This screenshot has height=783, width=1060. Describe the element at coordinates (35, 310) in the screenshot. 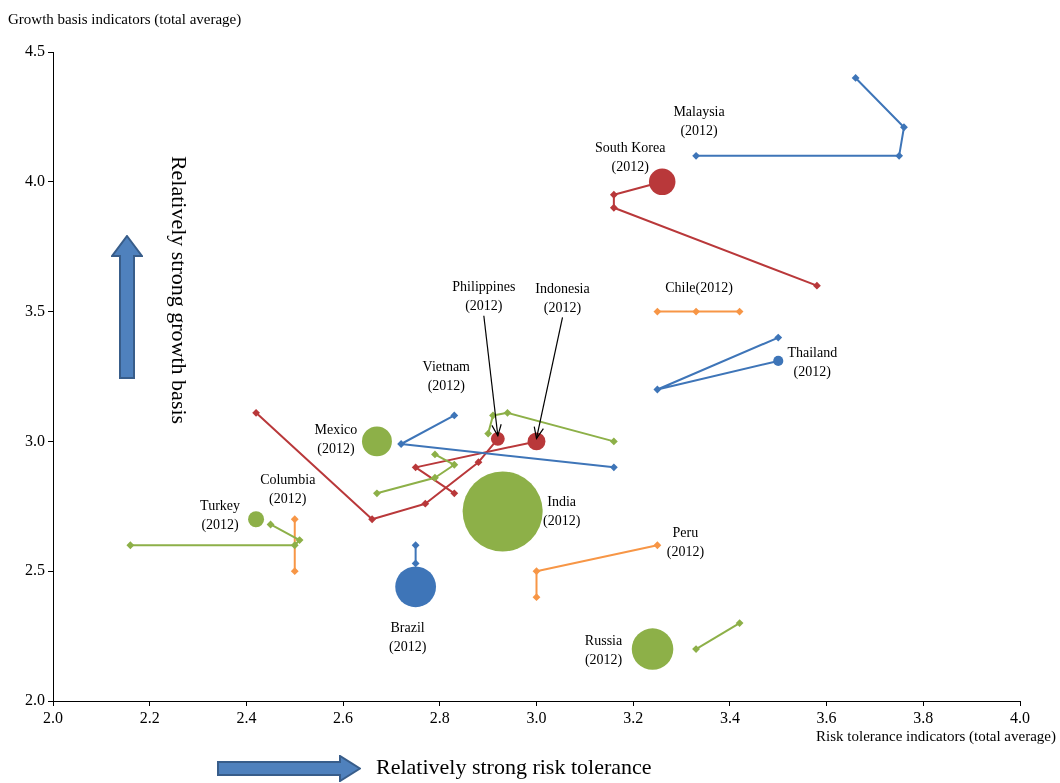

I see `y-tick-label: 3.5` at that location.